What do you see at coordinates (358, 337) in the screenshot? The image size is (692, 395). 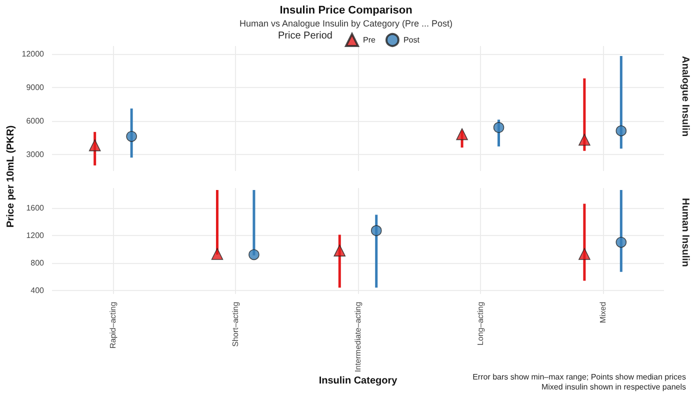 I see `x-tick-label: Intermediate–acting` at bounding box center [358, 337].